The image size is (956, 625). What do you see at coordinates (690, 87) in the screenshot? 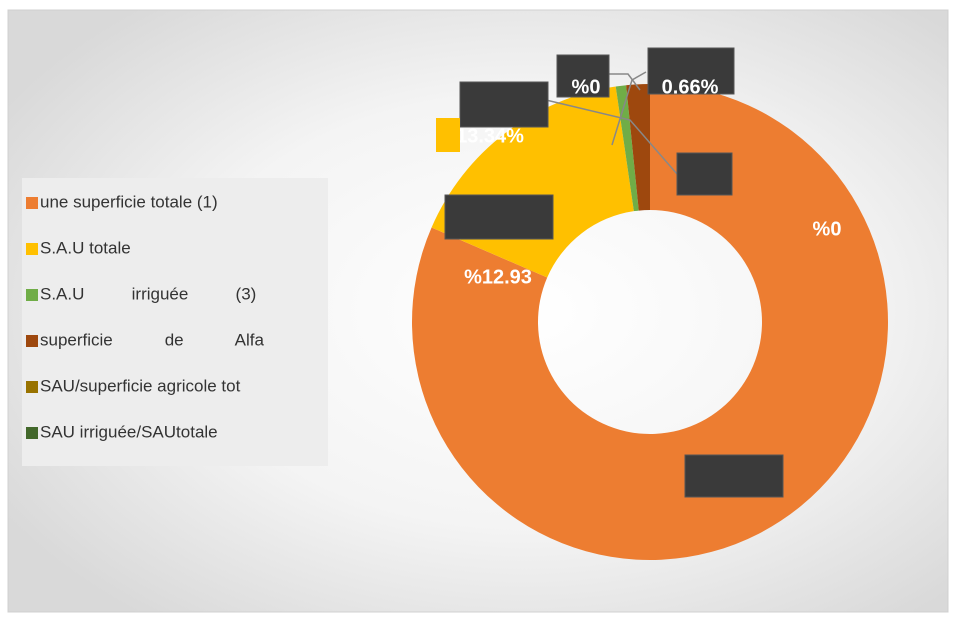
I see `data-label: 0.66%` at bounding box center [690, 87].